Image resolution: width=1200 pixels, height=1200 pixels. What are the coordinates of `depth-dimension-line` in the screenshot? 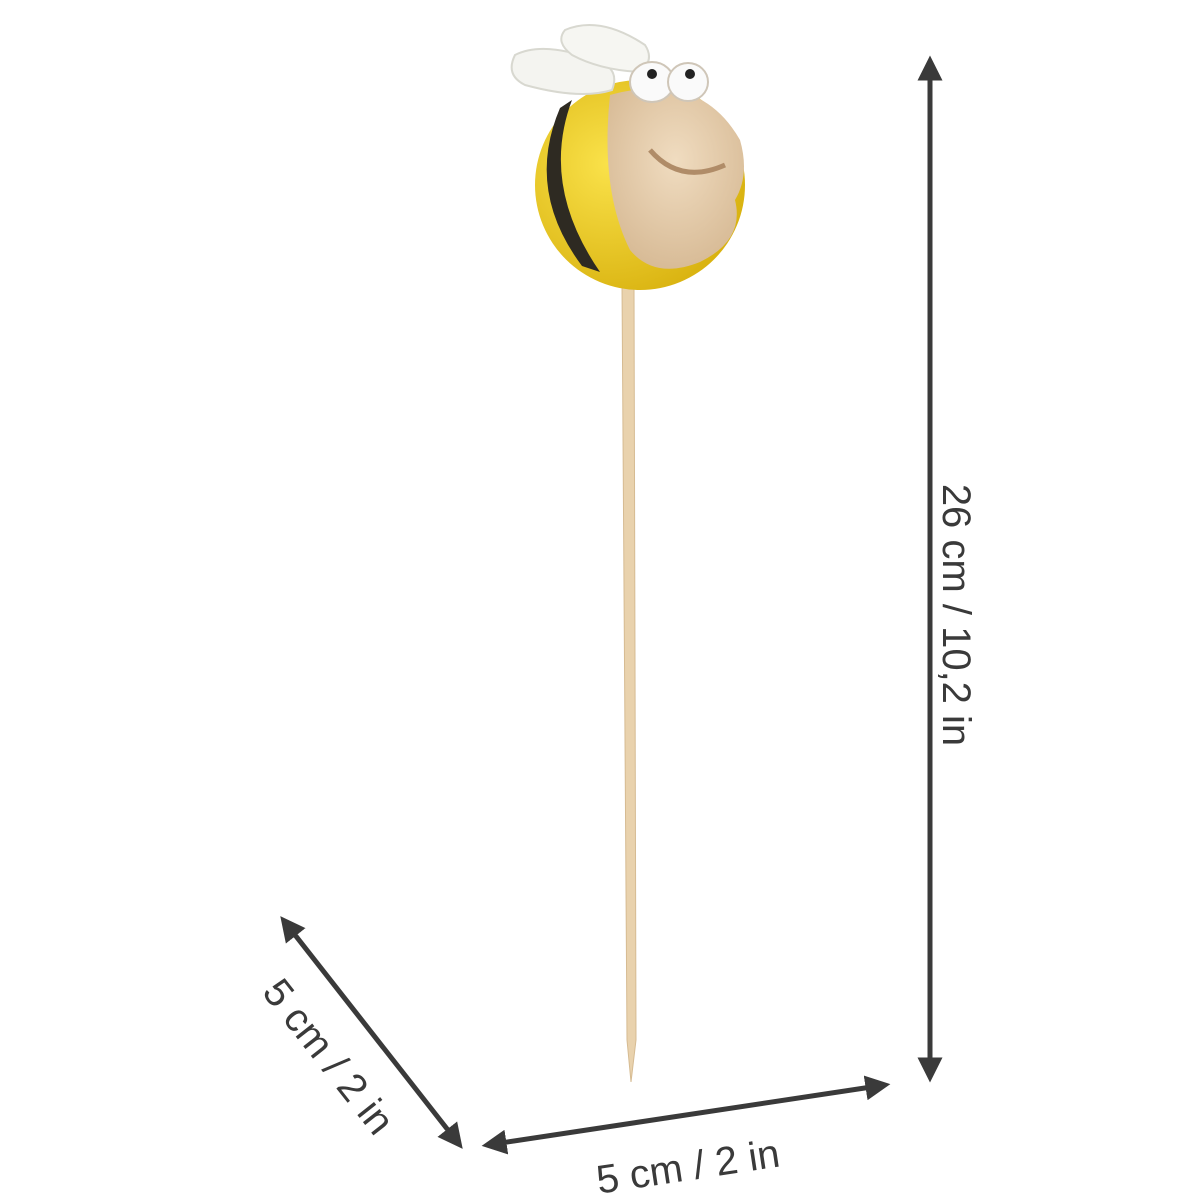 It's located at (371, 1032).